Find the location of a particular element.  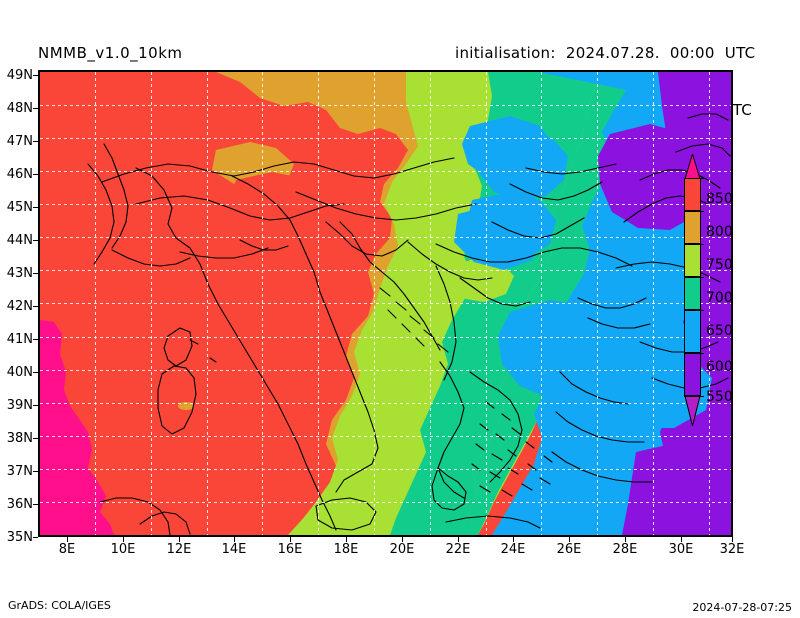

y-tick-label: 48N is located at coordinates (19, 108).